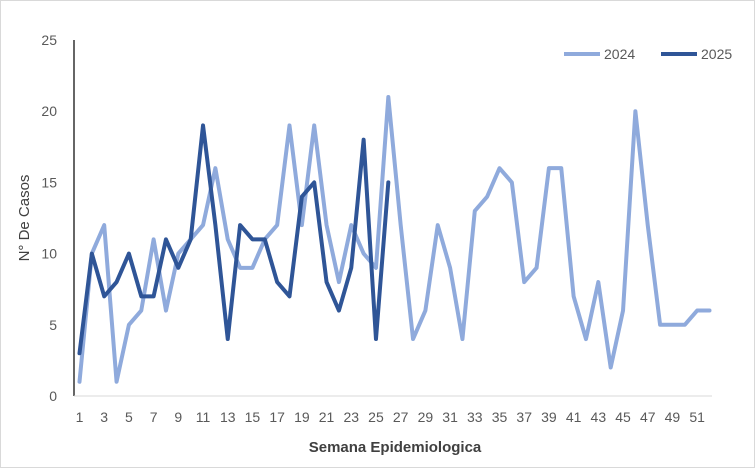 This screenshot has width=755, height=468. Describe the element at coordinates (53, 325) in the screenshot. I see `y-tick-label: 5` at that location.